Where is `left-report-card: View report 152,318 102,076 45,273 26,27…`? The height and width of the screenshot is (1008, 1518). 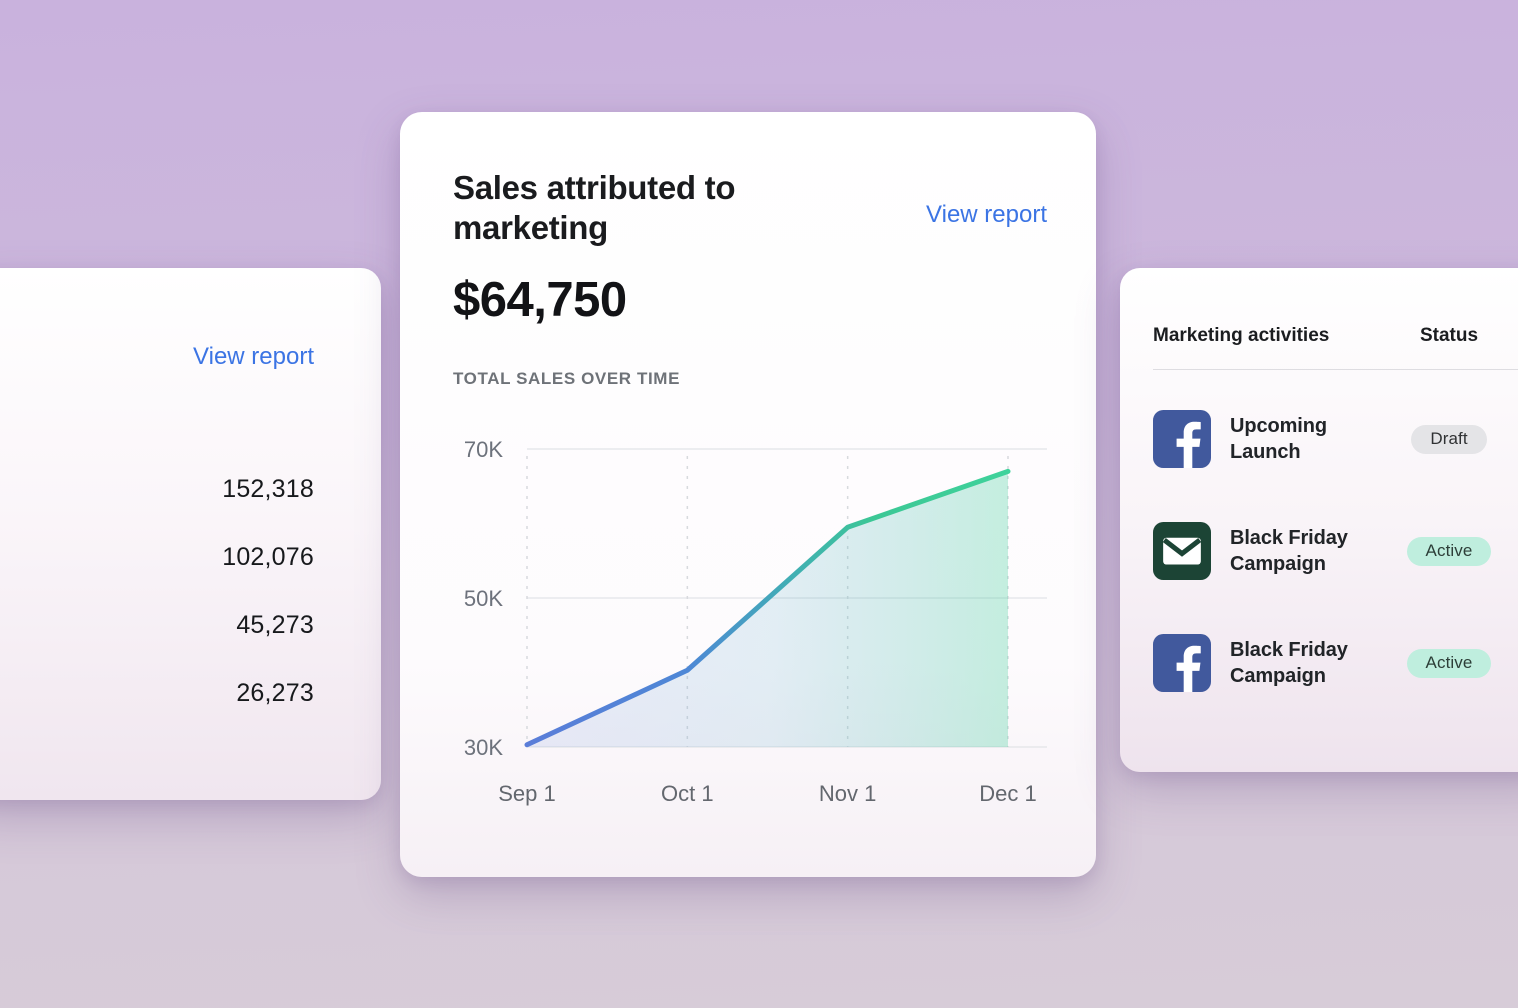
left-report-card: View report 152,318 102,076 45,273 26,27… is located at coordinates (190, 534).